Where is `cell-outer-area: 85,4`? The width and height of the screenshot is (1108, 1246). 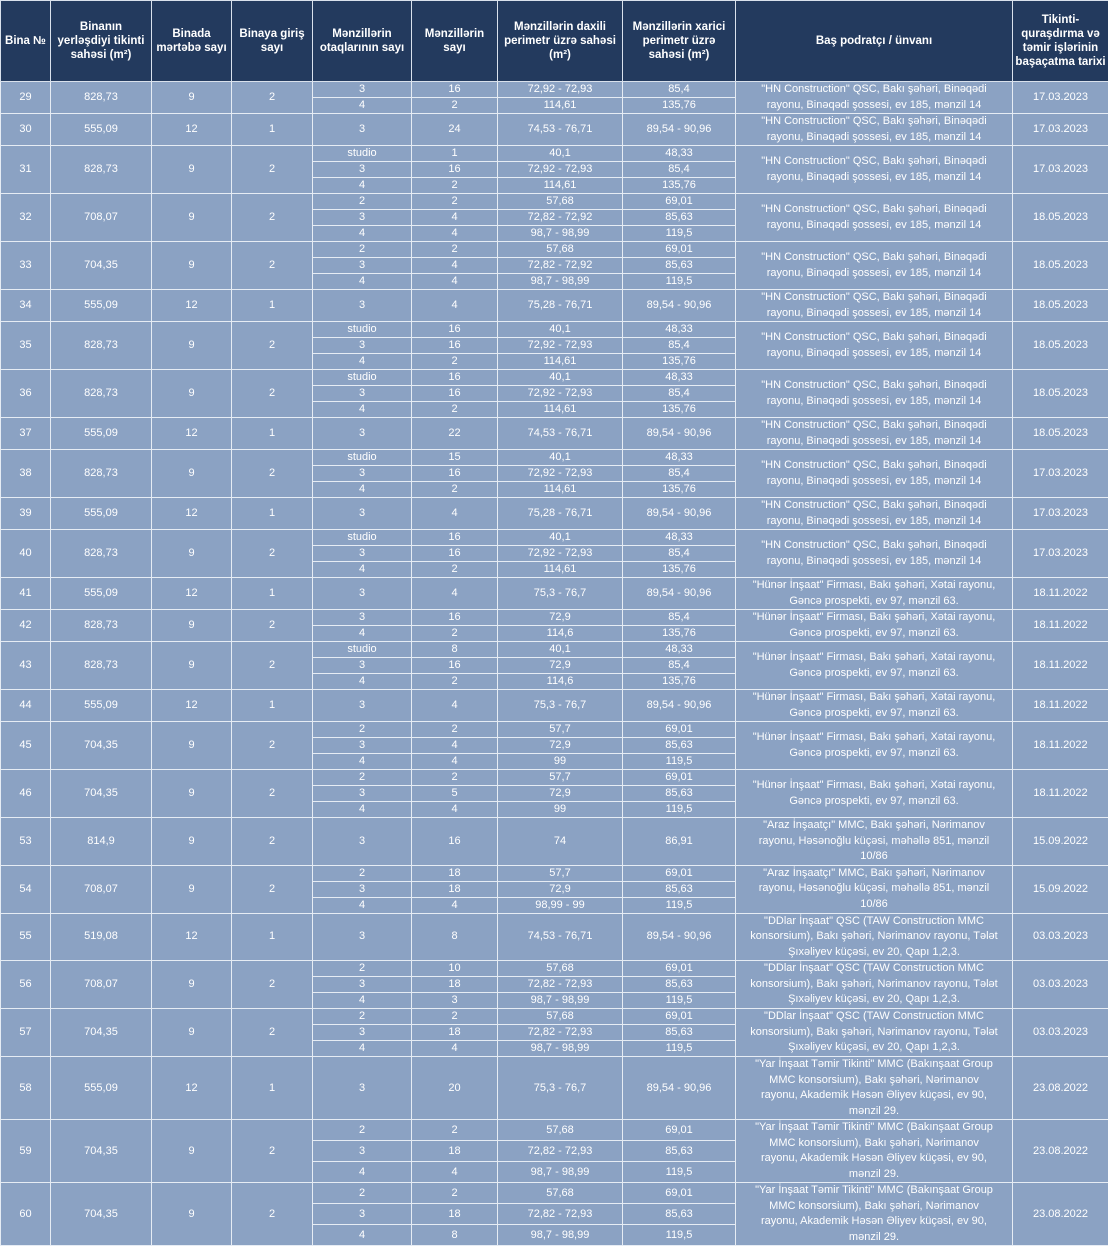
cell-outer-area: 85,4 is located at coordinates (679, 554).